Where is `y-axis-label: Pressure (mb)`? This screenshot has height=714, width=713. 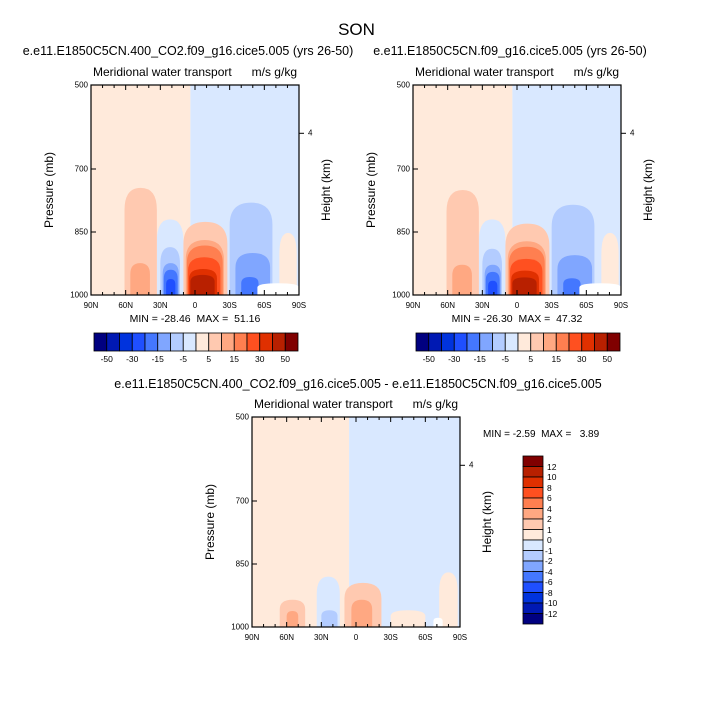 y-axis-label: Pressure (mb) is located at coordinates (49, 190).